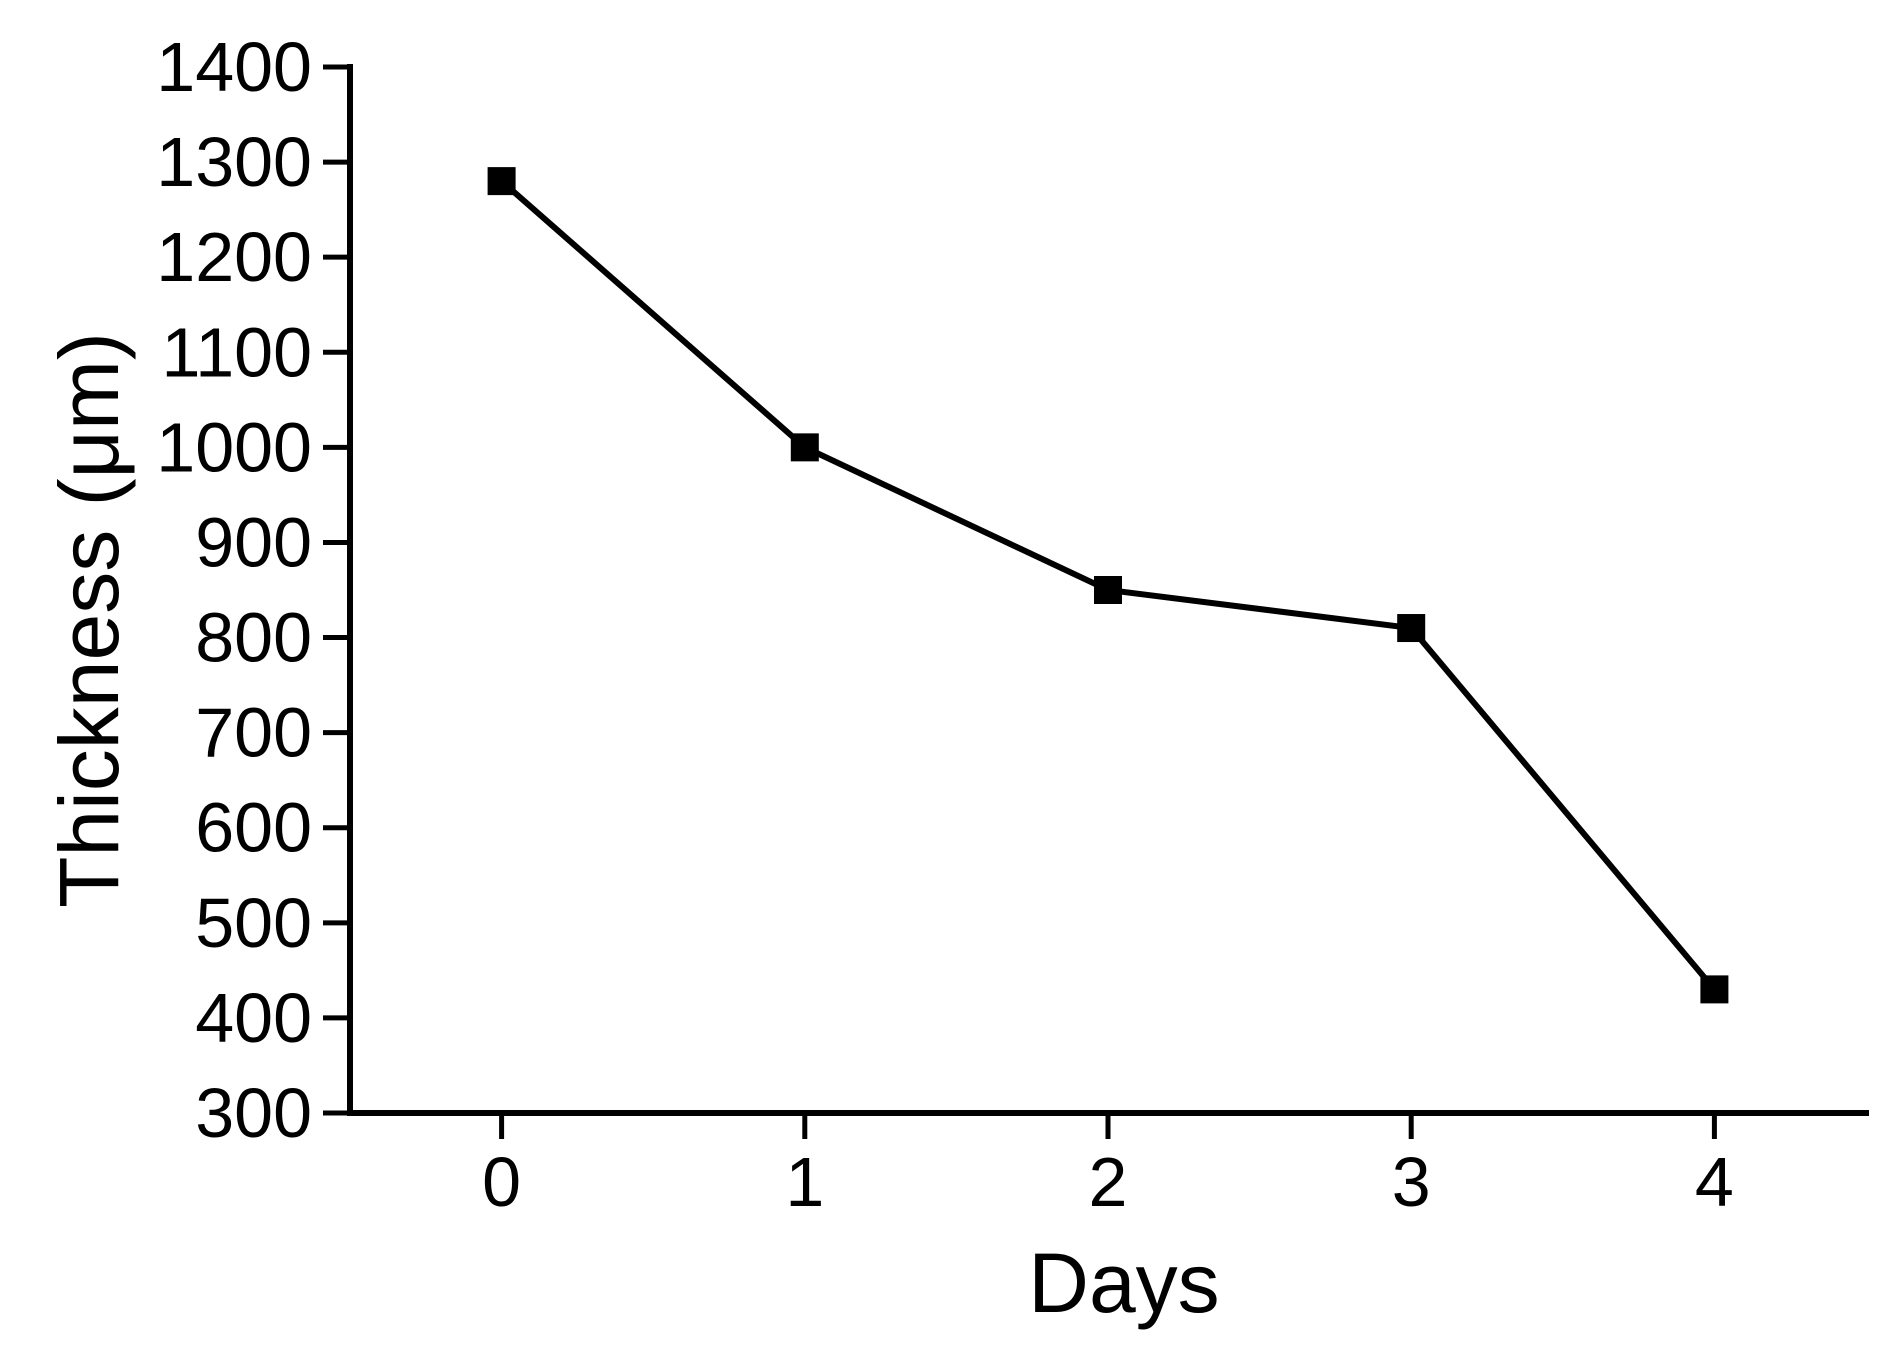 This screenshot has height=1352, width=1904. I want to click on x-tick-label: 4, so click(1714, 1182).